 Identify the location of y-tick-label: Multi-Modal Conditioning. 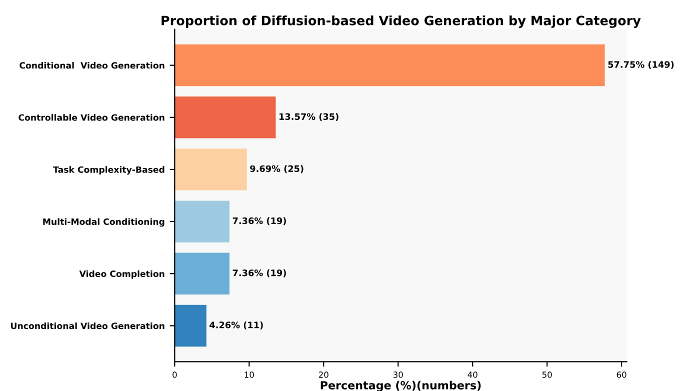
(103, 222).